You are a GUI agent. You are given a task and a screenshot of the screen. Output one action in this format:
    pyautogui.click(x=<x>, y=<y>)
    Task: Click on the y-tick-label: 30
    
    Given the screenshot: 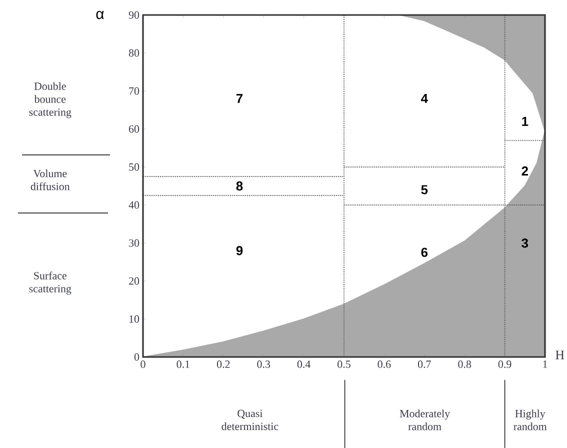 What is the action you would take?
    pyautogui.click(x=134, y=243)
    